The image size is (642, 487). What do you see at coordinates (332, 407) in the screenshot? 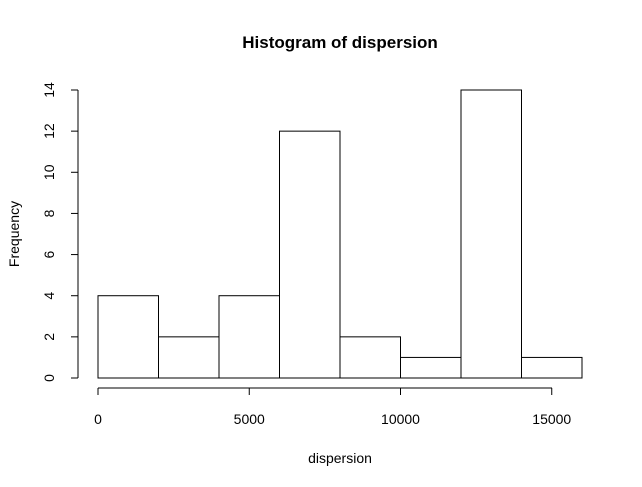
I see `x-axis: 0 5000 10000 15000` at bounding box center [332, 407].